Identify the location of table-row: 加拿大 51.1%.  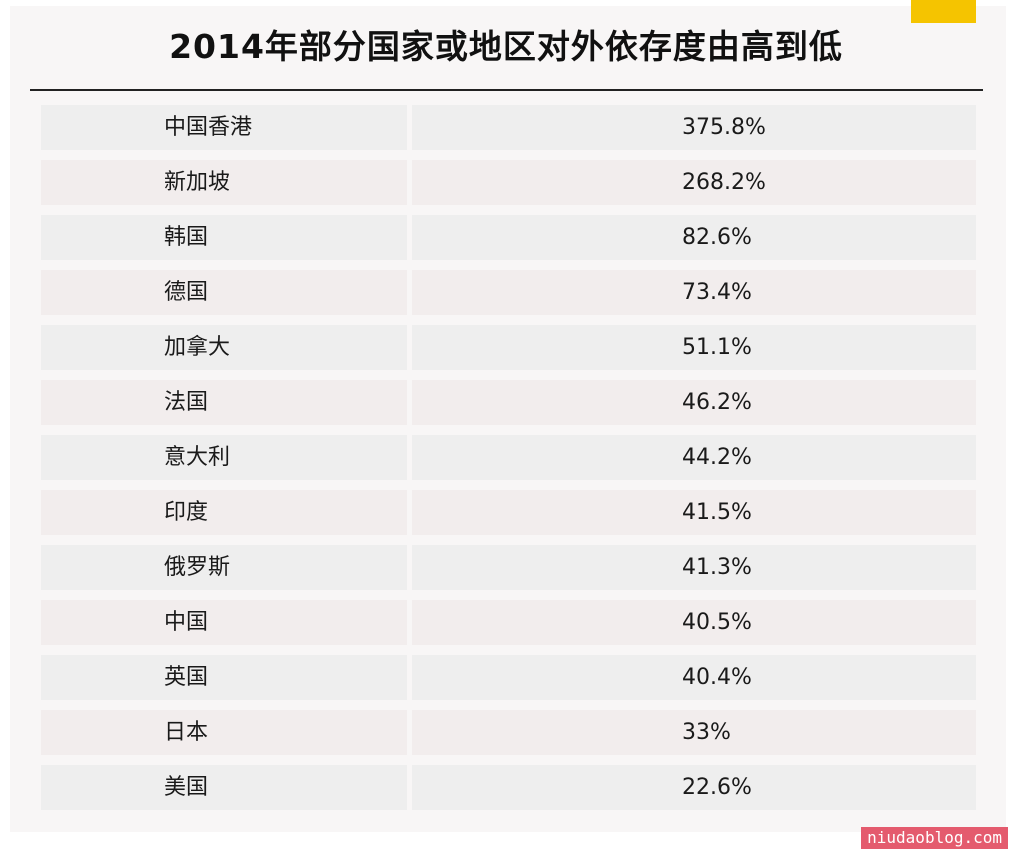
(508, 347).